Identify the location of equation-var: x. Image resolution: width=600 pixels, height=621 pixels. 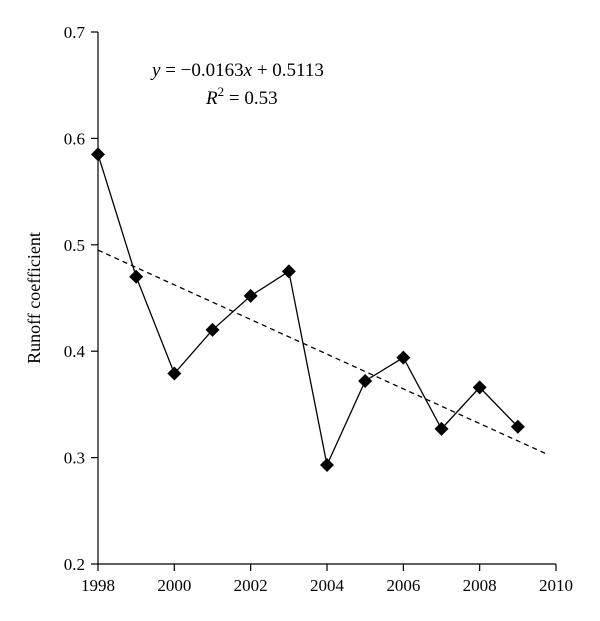
(248, 70).